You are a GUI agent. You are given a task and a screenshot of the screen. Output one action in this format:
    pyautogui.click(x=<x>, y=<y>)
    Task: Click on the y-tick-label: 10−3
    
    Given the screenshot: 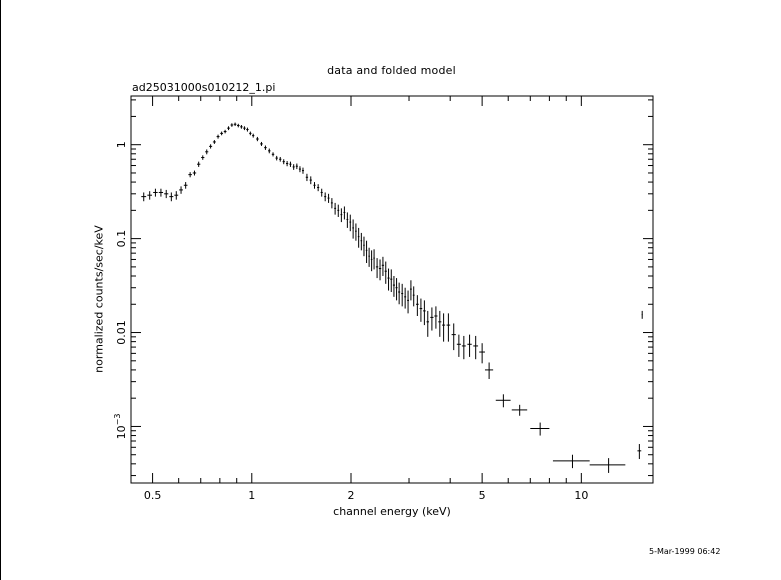 What is the action you would take?
    pyautogui.click(x=120, y=427)
    